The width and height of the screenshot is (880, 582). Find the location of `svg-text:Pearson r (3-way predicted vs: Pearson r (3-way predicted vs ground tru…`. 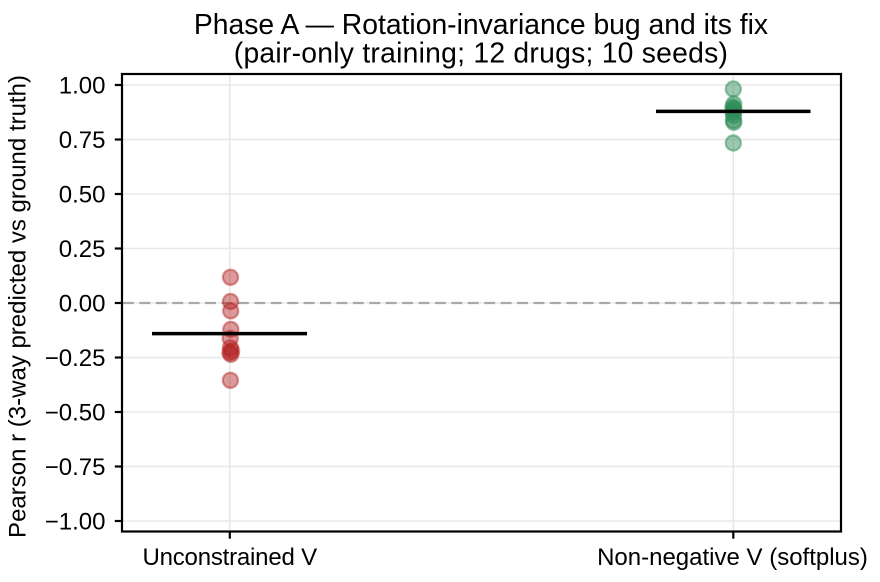

svg-text:Pearson r (3-way predicted vs: Pearson r (3-way predicted vs ground tru… is located at coordinates (18, 306).